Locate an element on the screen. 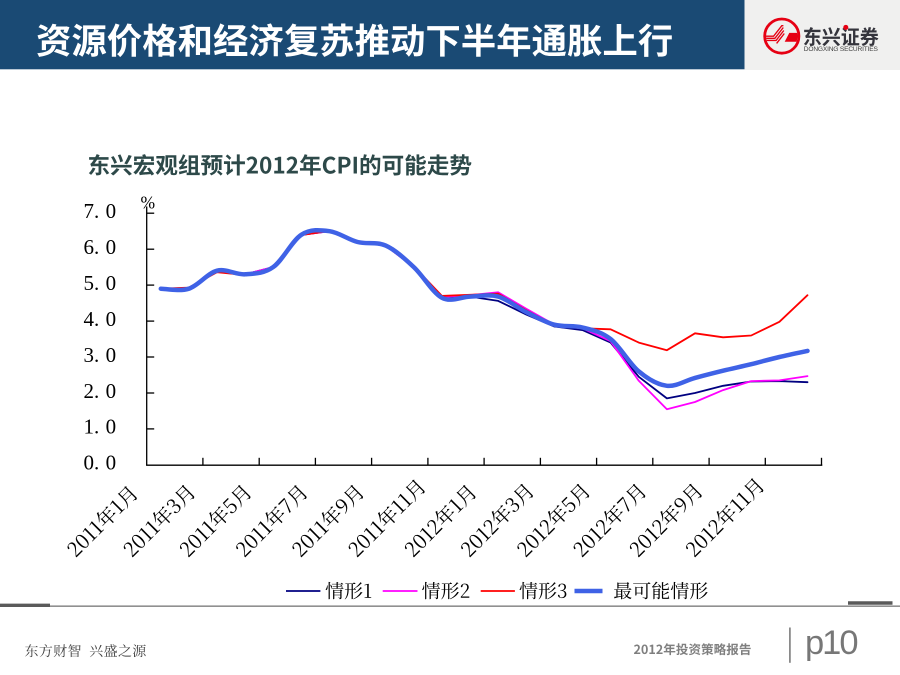 The height and width of the screenshot is (675, 900). svg-text: 3. is located at coordinates (92, 355).